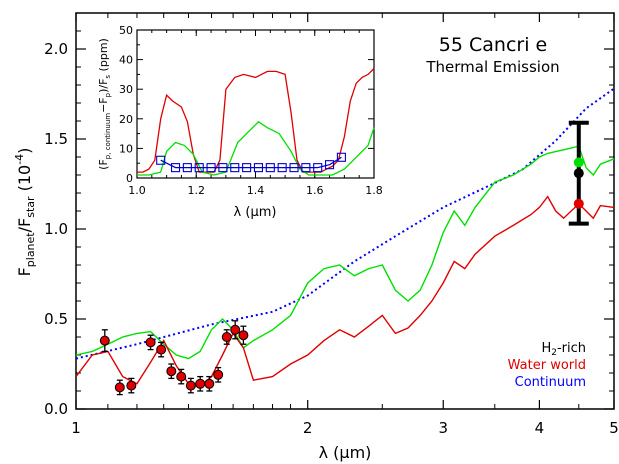 This screenshot has width=619, height=464. Describe the element at coordinates (563, 349) in the screenshot. I see `legend-h2-rich: H2-rich` at that location.